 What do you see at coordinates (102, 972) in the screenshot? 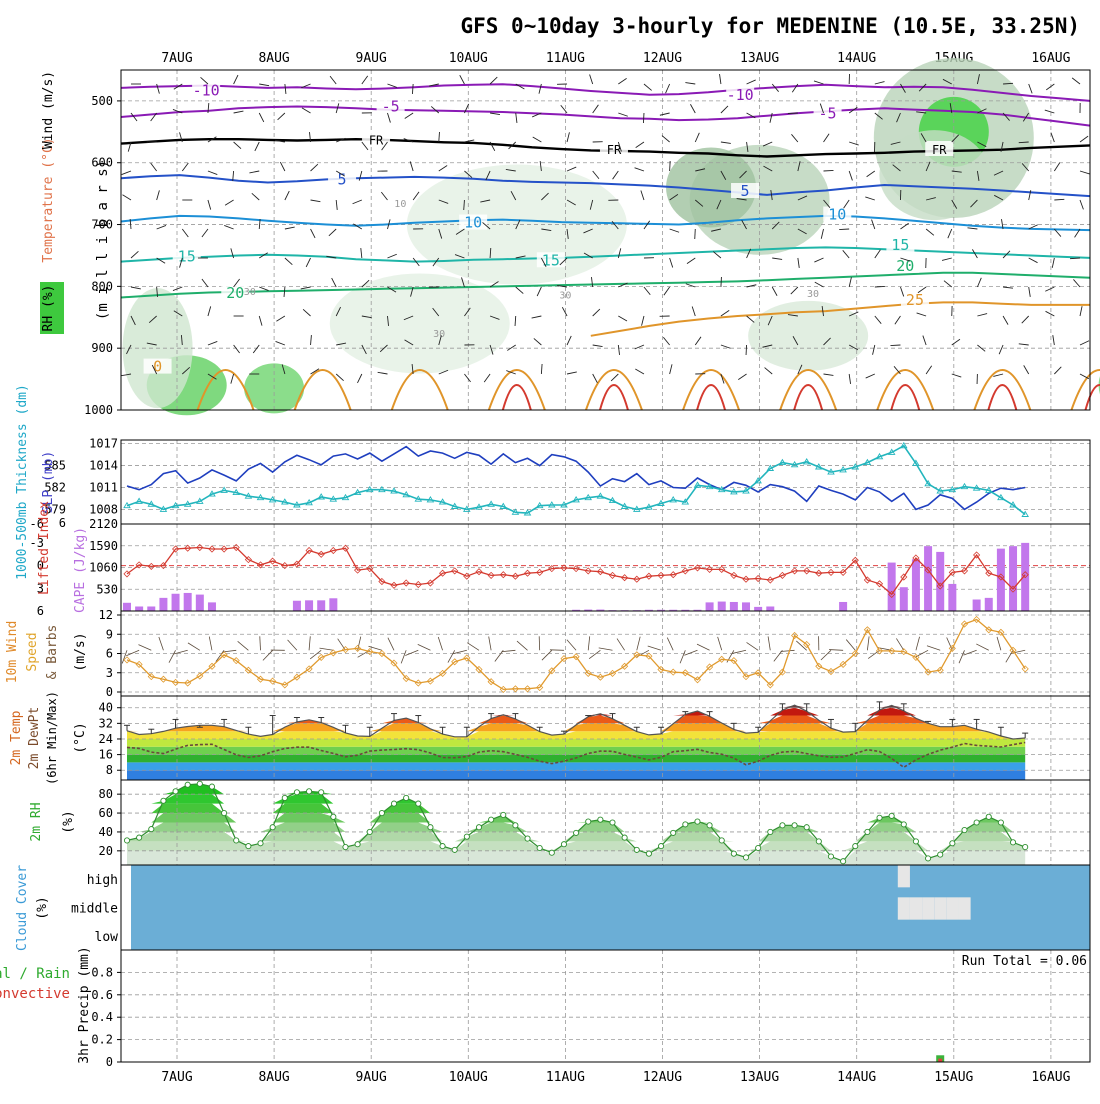
I see `precip-tick-label: 0.8` at bounding box center [102, 972].